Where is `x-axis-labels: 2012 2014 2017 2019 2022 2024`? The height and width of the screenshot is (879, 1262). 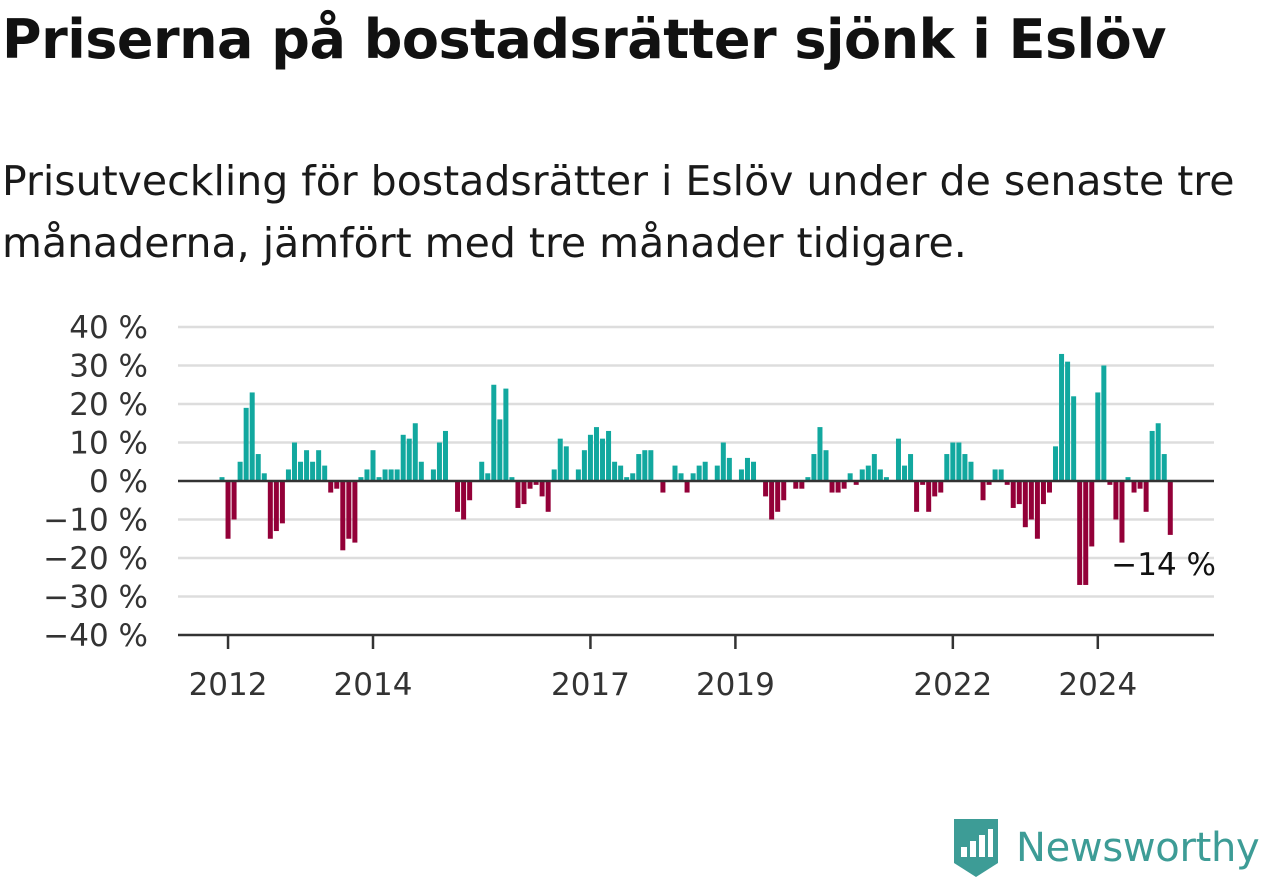
x-axis-labels: 2012 2014 2017 2019 2022 2024 is located at coordinates (663, 669).